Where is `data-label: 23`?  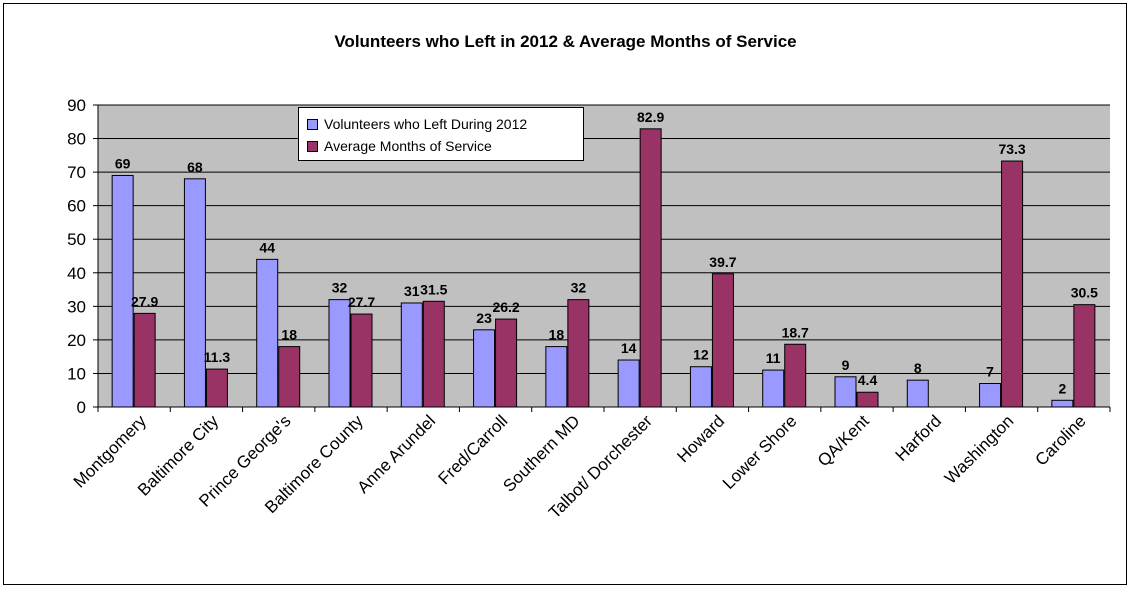
data-label: 23 is located at coordinates (484, 318).